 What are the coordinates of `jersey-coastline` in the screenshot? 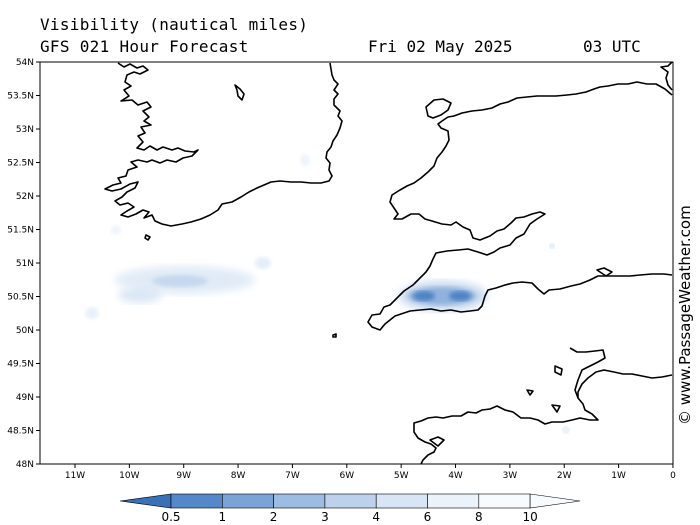 It's located at (556, 408).